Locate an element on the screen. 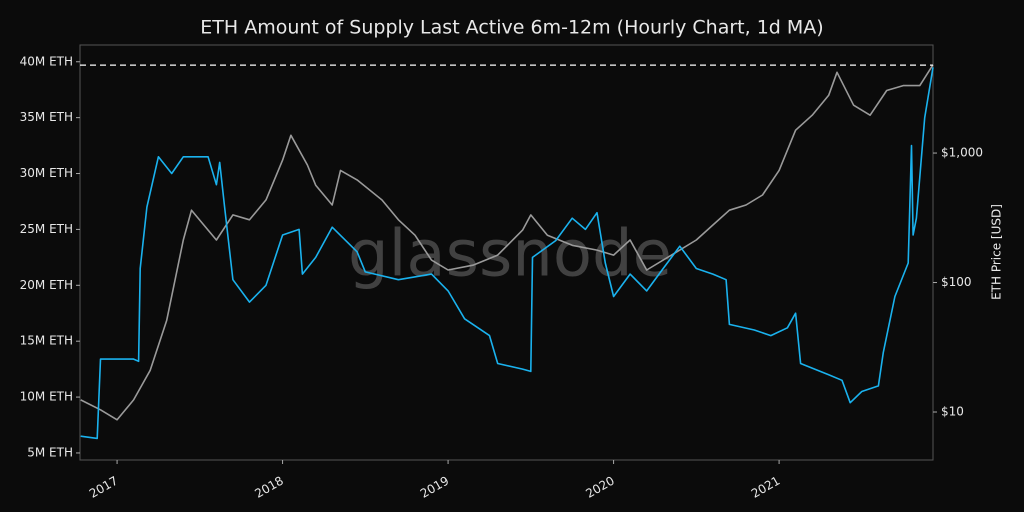  y-tick-label: 10M ETH is located at coordinates (46, 397).